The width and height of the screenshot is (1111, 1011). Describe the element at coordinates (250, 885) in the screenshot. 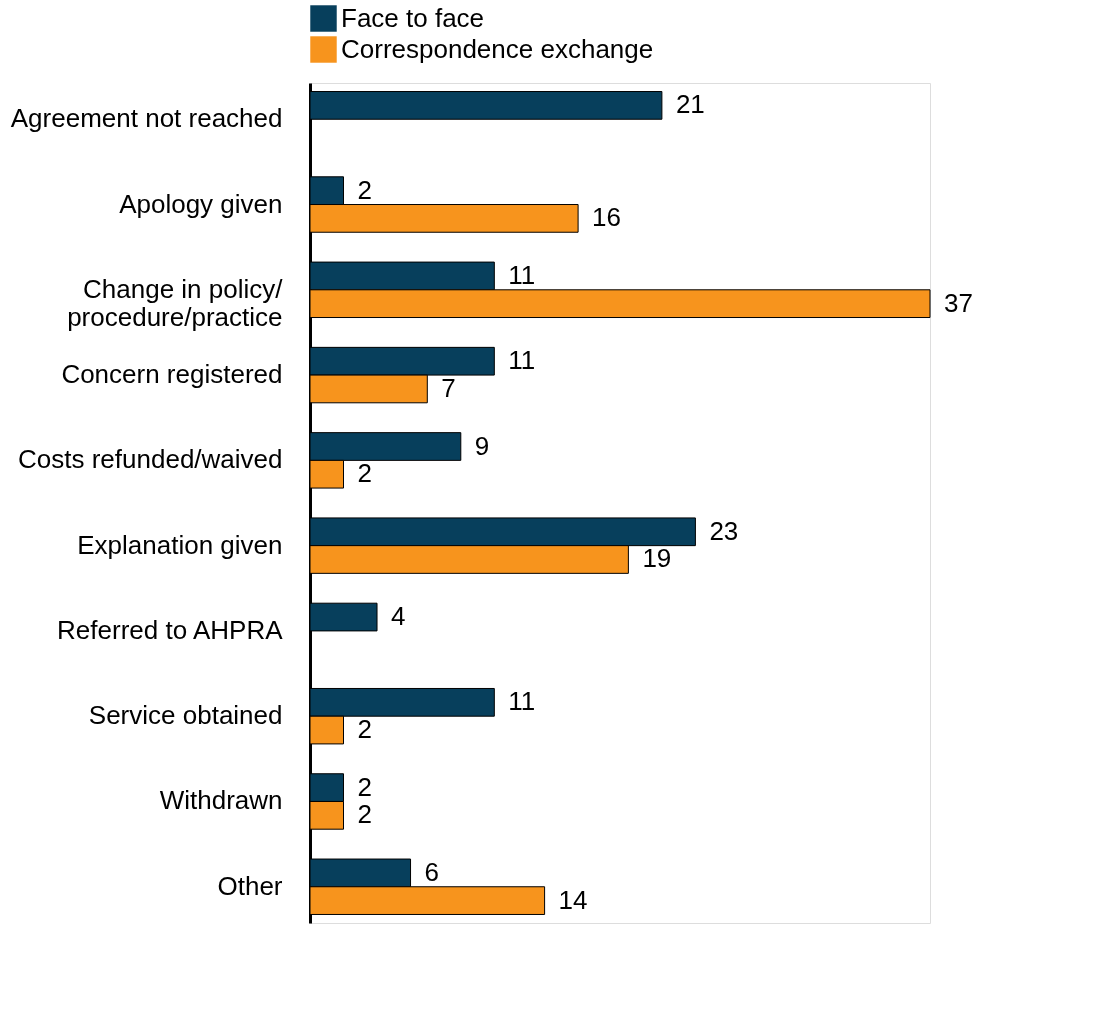

I see `y-tick-label: Other` at that location.